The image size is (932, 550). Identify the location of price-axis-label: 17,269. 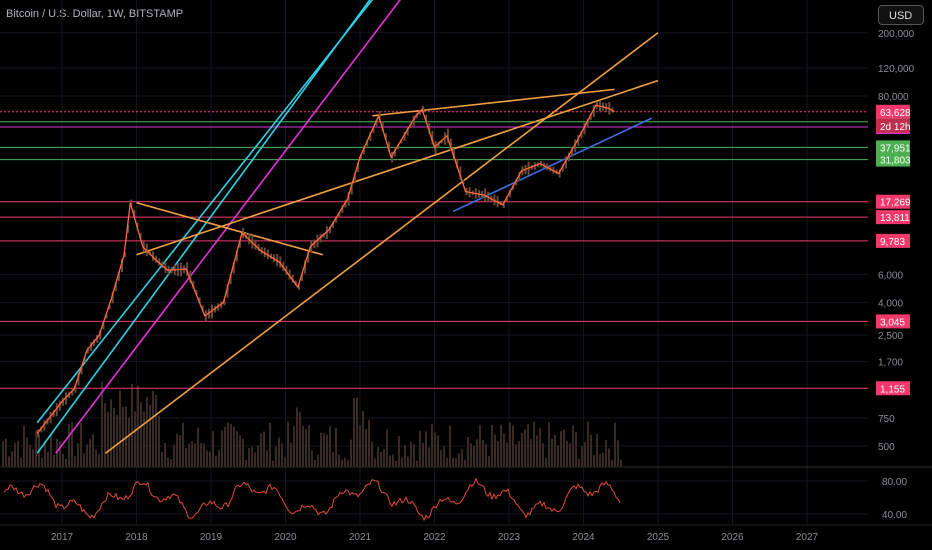
(895, 203).